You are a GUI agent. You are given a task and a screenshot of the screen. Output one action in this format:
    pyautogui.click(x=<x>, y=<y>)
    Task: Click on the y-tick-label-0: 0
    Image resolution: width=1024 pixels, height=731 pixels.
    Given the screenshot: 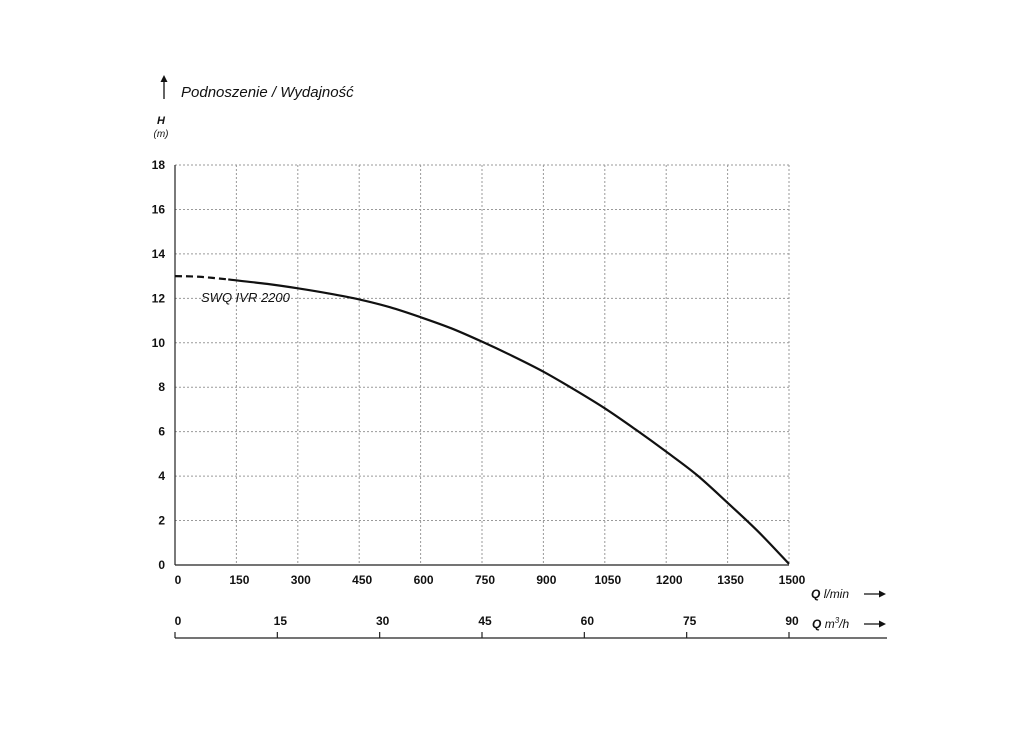 What is the action you would take?
    pyautogui.click(x=161, y=565)
    